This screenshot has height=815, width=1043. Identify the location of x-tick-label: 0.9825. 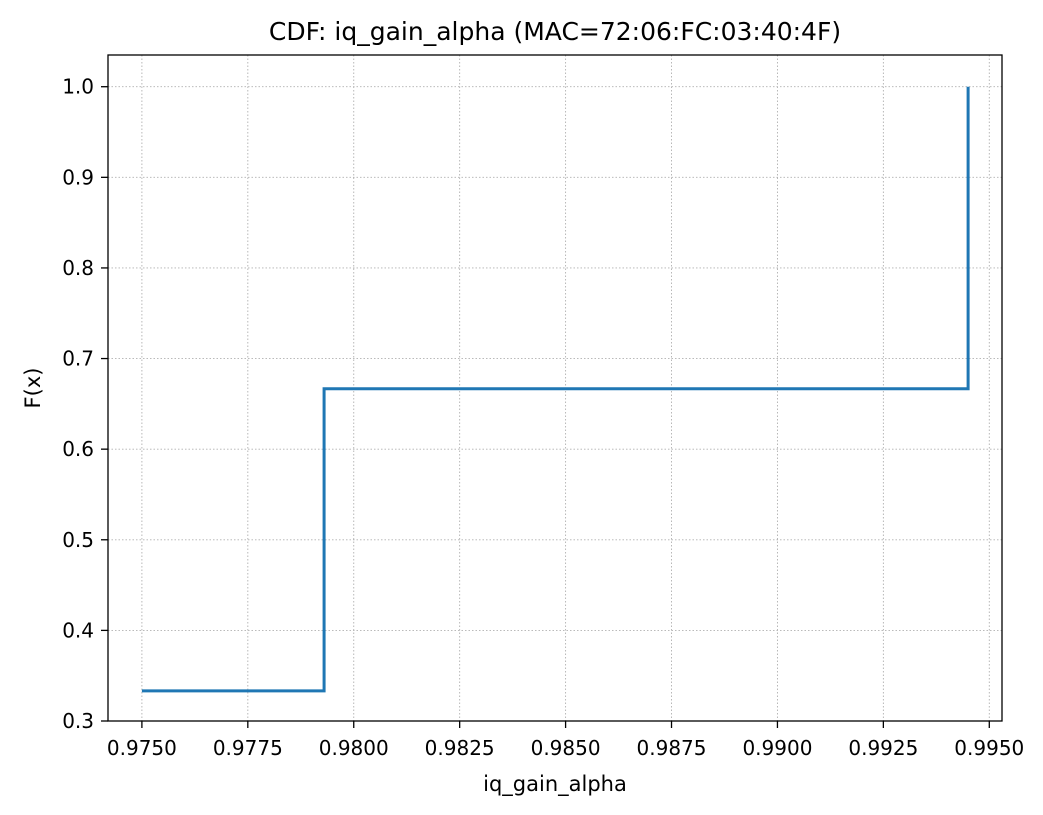
(460, 748).